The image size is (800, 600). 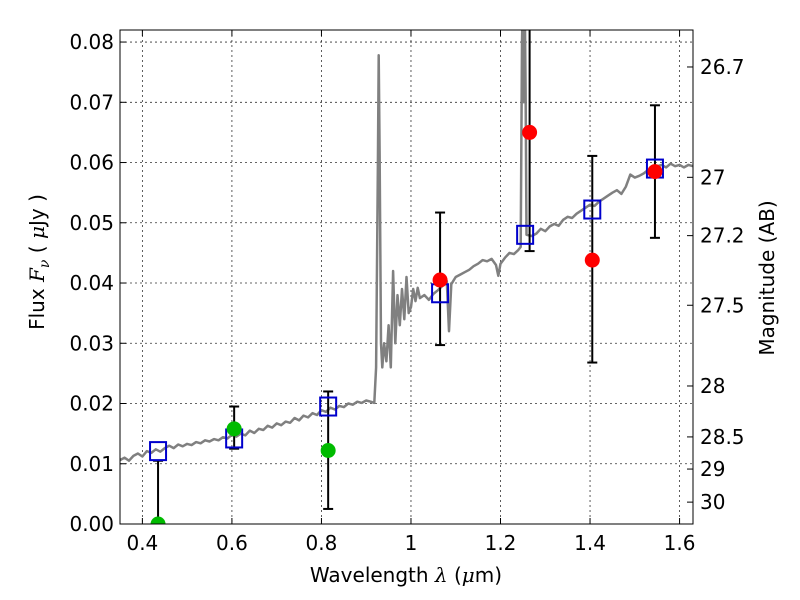 I want to click on y-axis-magnitude: 26.7 27 27.2 27.5 28 28.5 29 30, so click(x=716, y=284).